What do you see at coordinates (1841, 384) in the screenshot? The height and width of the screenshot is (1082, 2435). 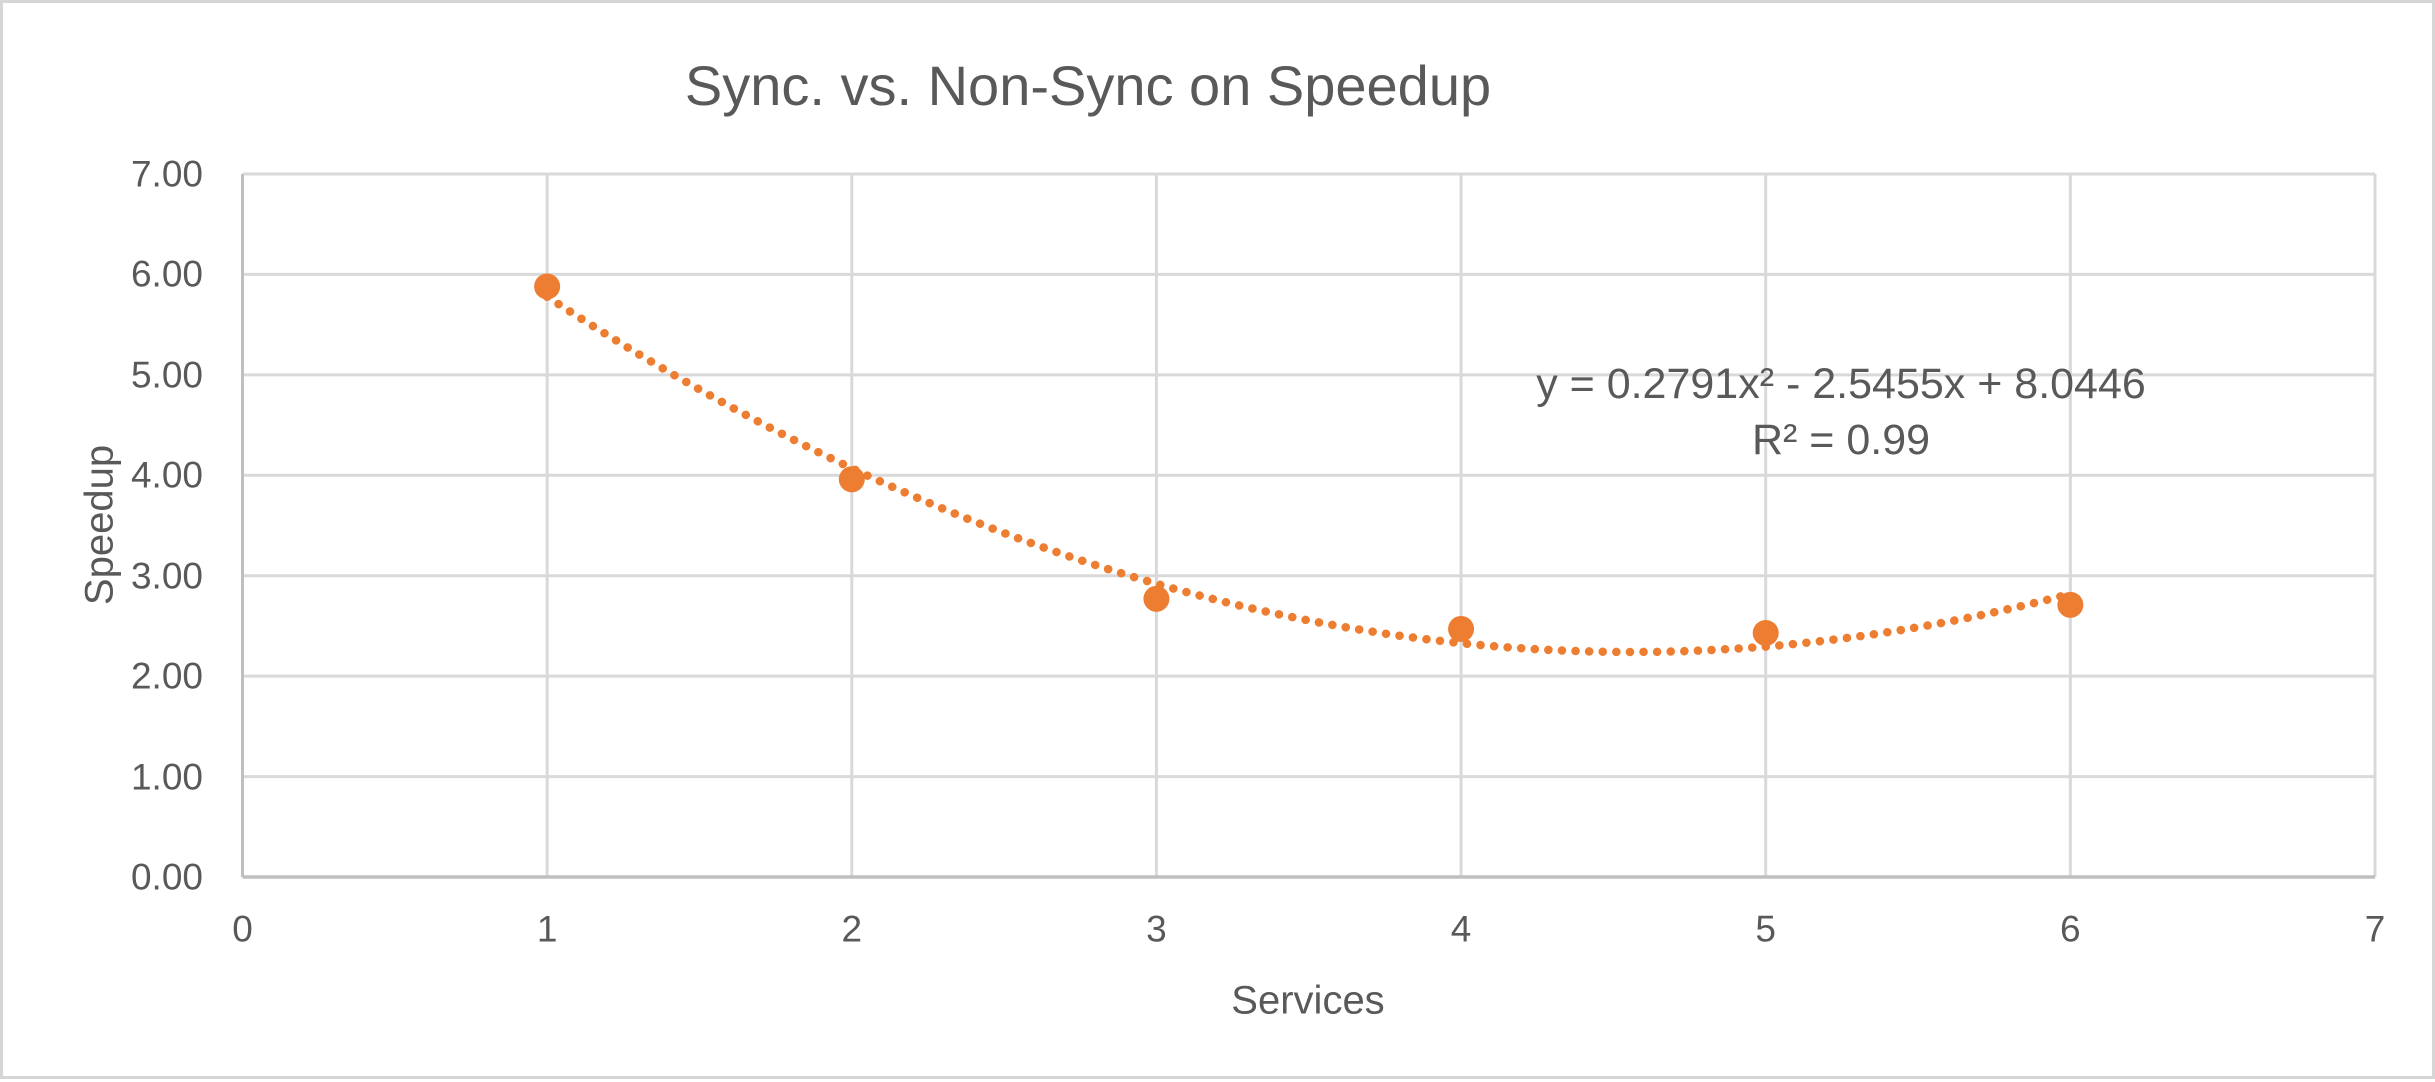 I see `trendline-equation: y = 0.2791x² - 2.5455x + 8.0446` at bounding box center [1841, 384].